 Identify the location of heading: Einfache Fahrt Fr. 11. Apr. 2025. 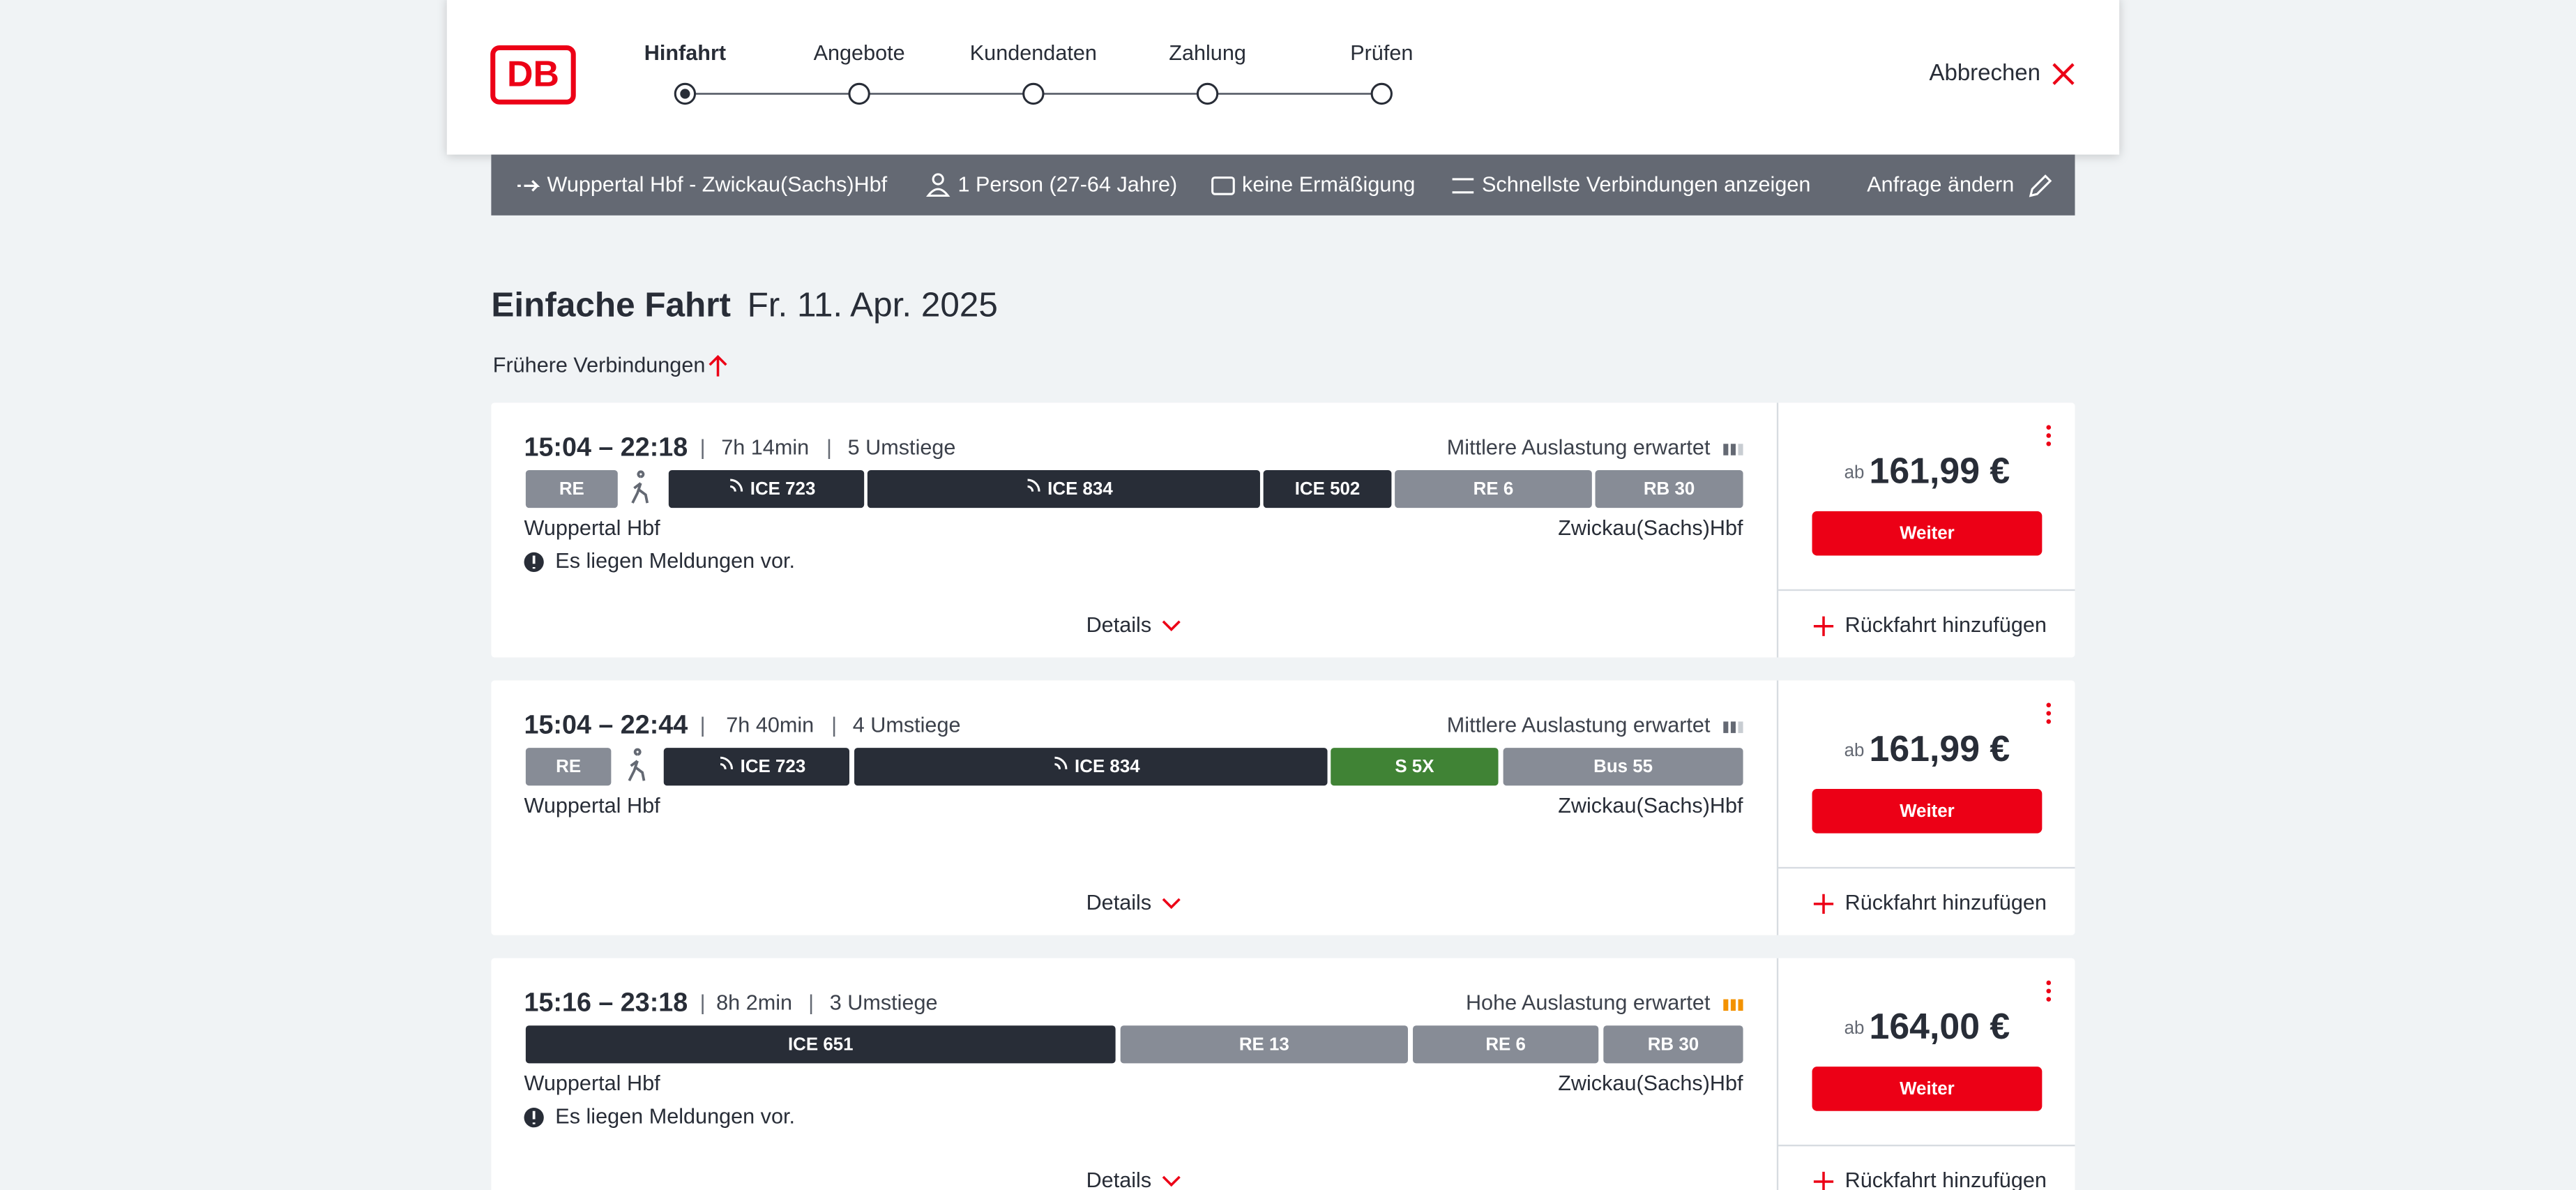
(744, 305).